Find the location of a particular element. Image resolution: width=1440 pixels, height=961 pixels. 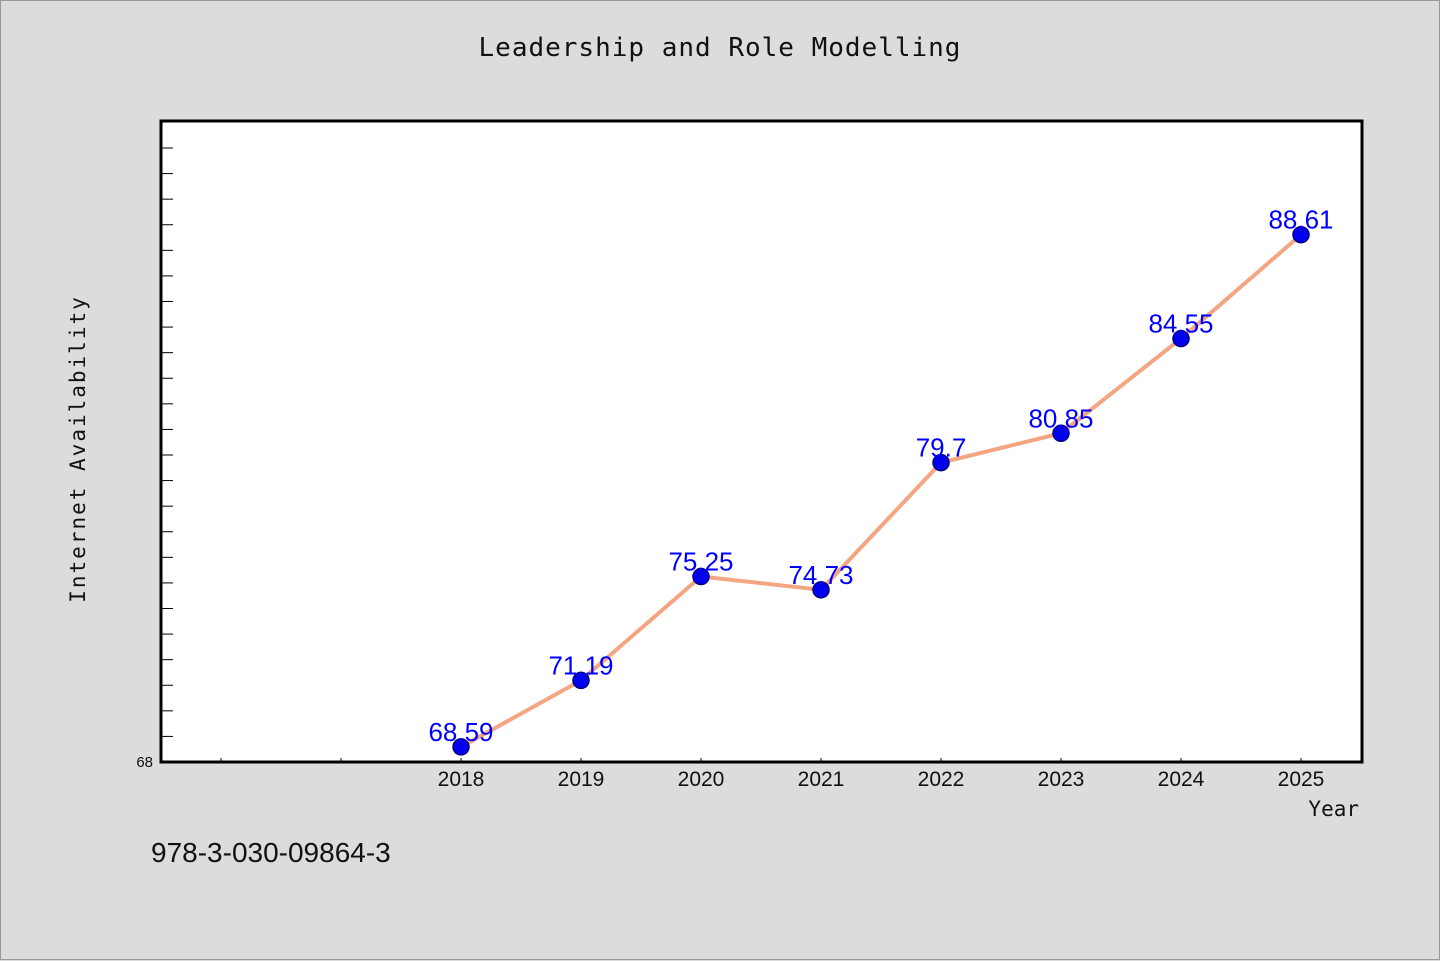

x-tick-label: 2022 is located at coordinates (941, 779).